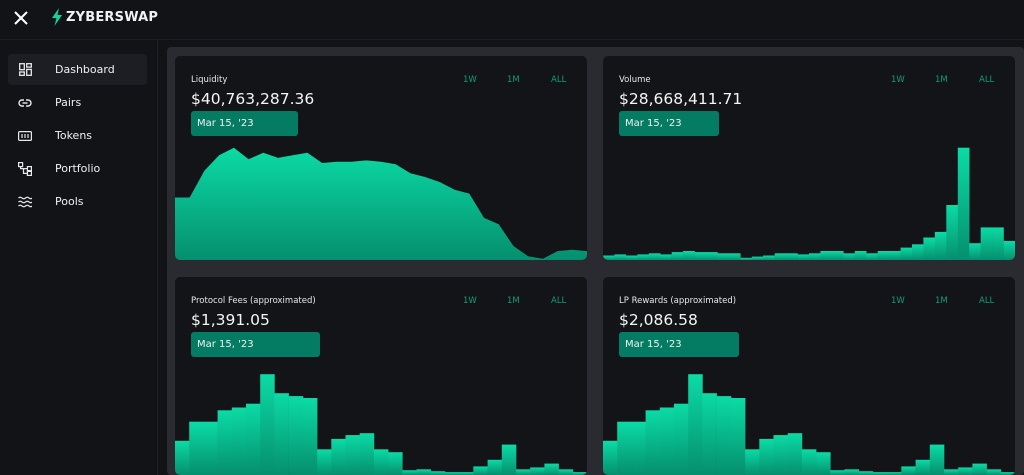 This screenshot has width=1024, height=475. What do you see at coordinates (381, 424) in the screenshot?
I see `protocol-fees-chart` at bounding box center [381, 424].